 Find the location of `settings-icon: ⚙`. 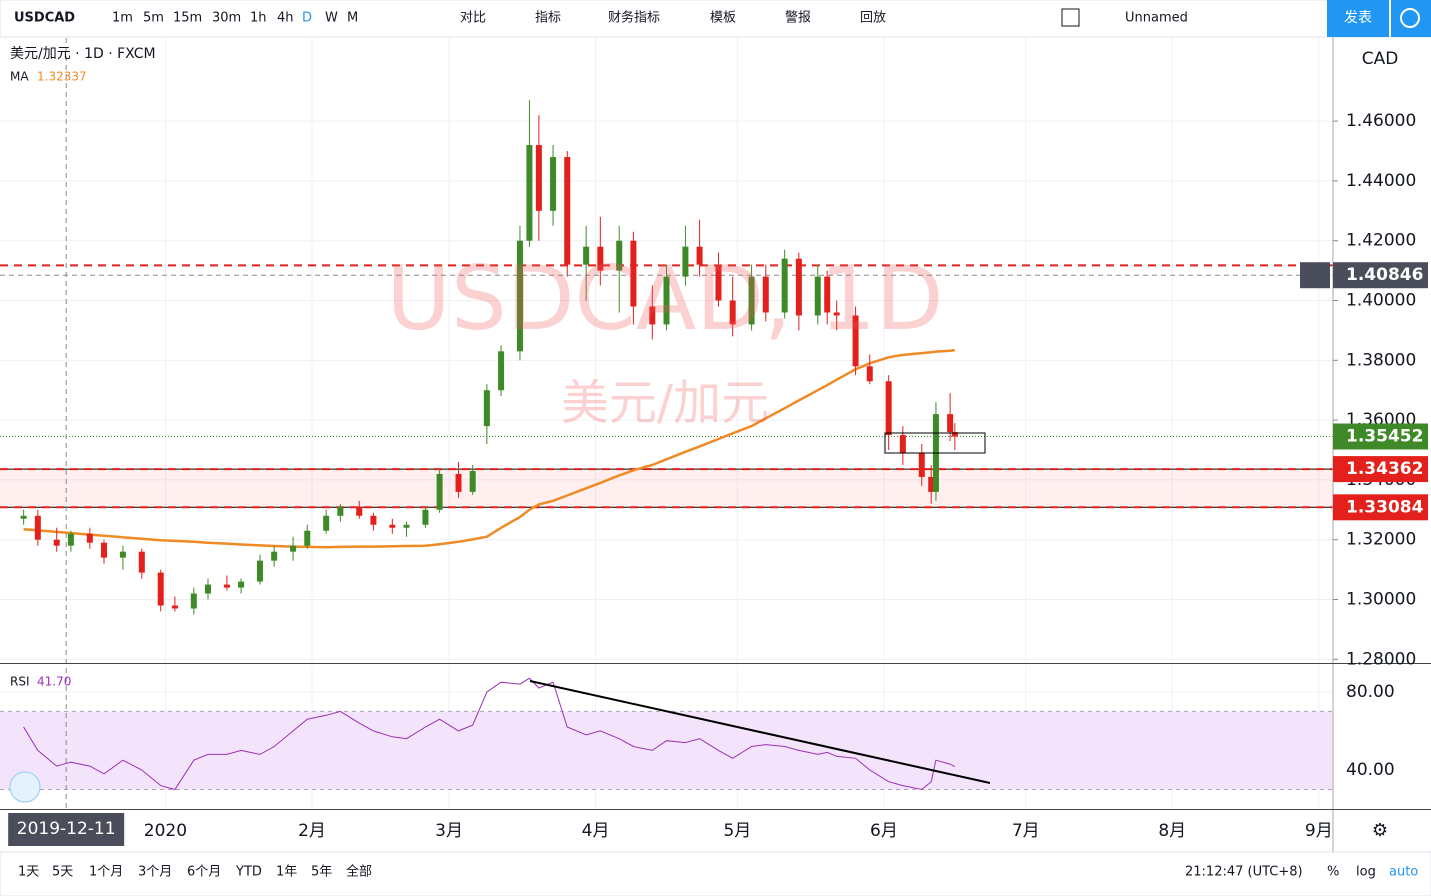

settings-icon: ⚙ is located at coordinates (1380, 830).